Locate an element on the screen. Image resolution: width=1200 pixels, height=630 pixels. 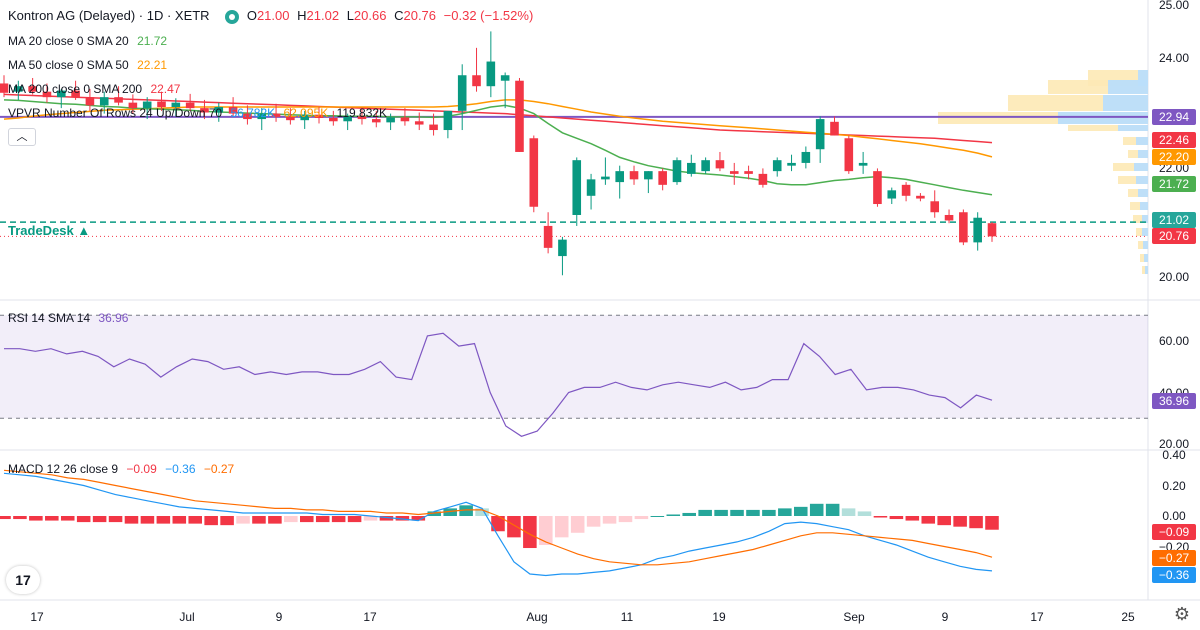
high-label: H is located at coordinates (302, 15).